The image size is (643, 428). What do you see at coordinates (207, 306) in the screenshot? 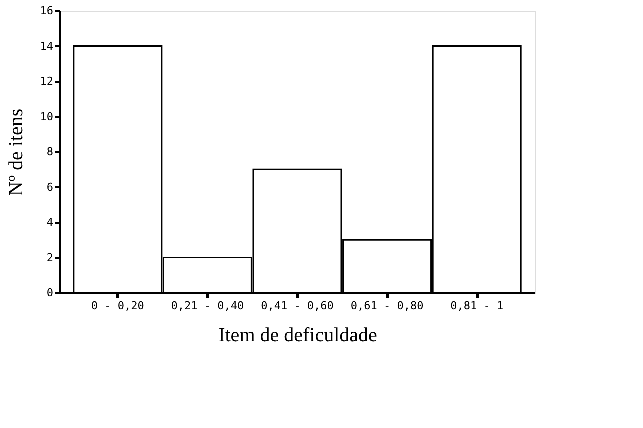
I see `x-tick-label: 0,21 - 0,40` at bounding box center [207, 306].